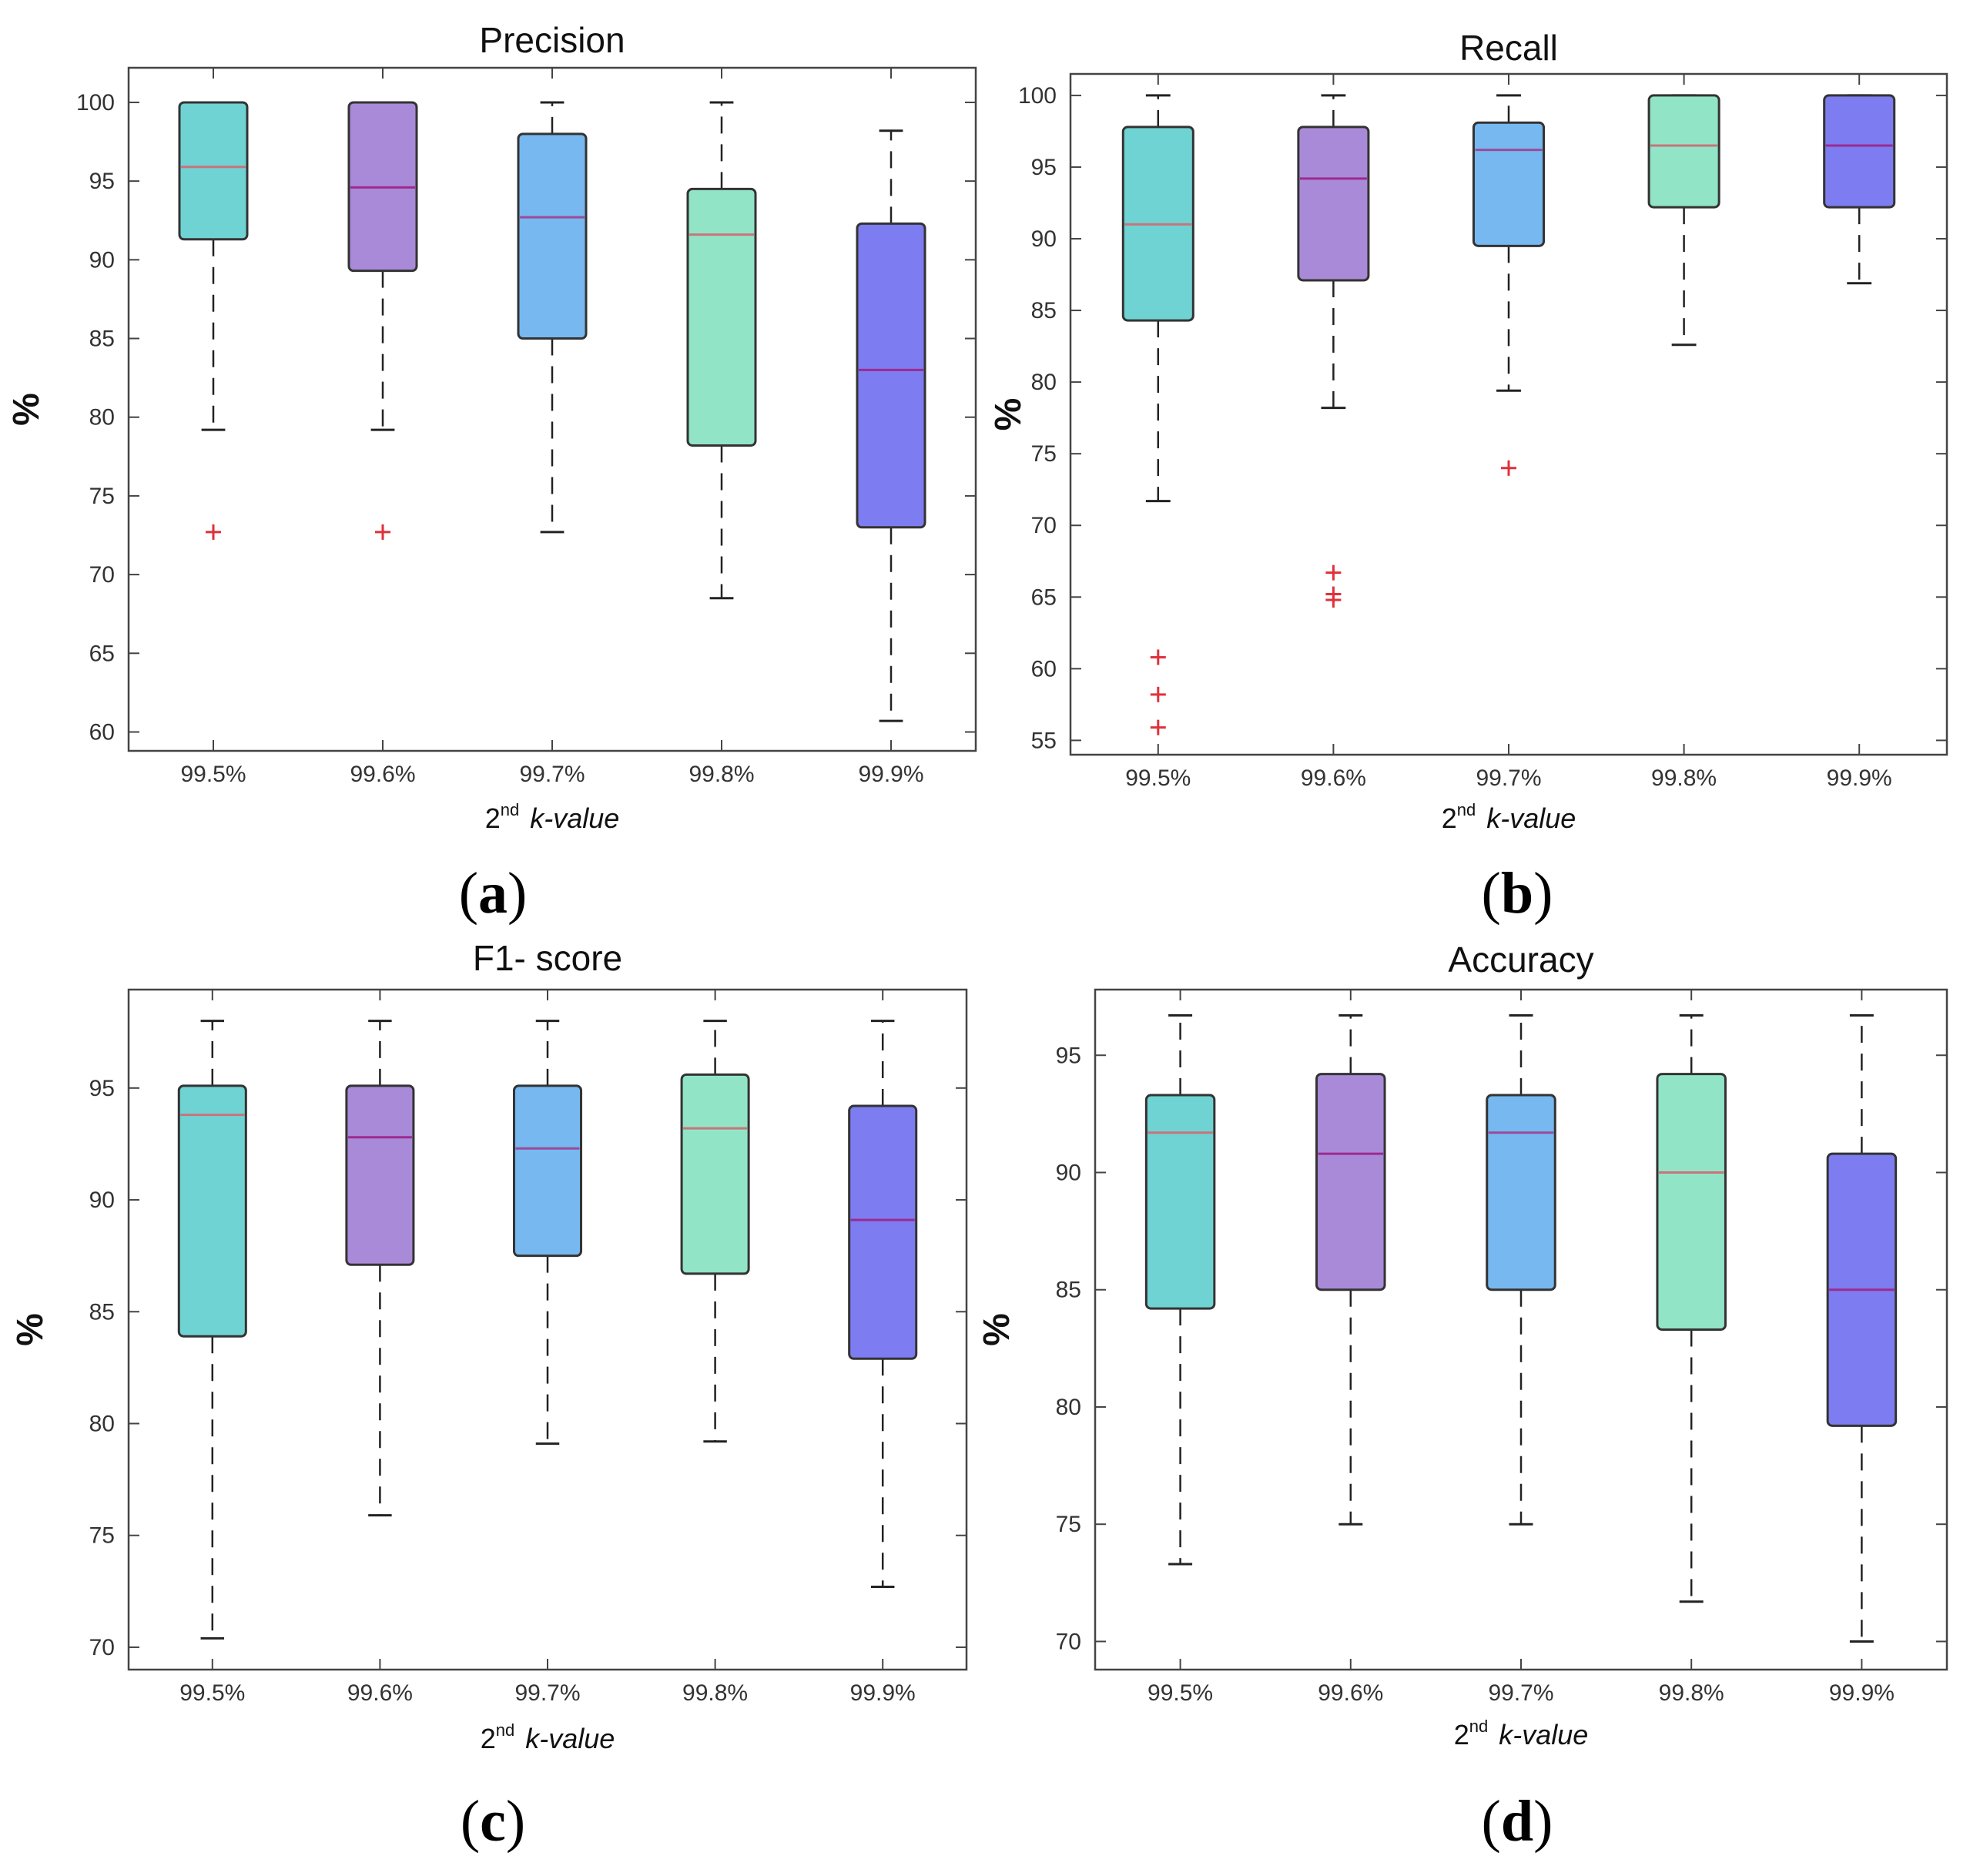 This screenshot has width=1970, height=1876. I want to click on panel-label: (c), so click(493, 1821).